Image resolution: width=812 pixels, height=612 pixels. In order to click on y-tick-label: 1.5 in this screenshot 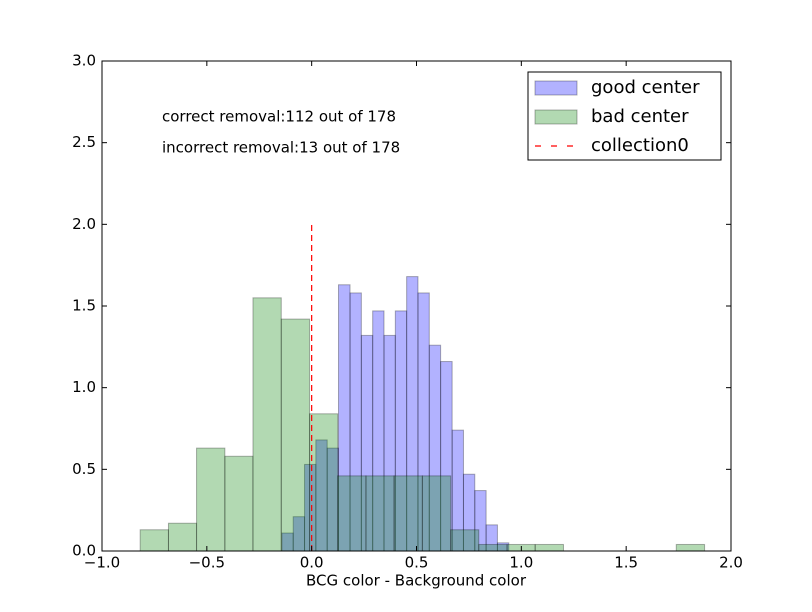, I will do `click(84, 306)`.